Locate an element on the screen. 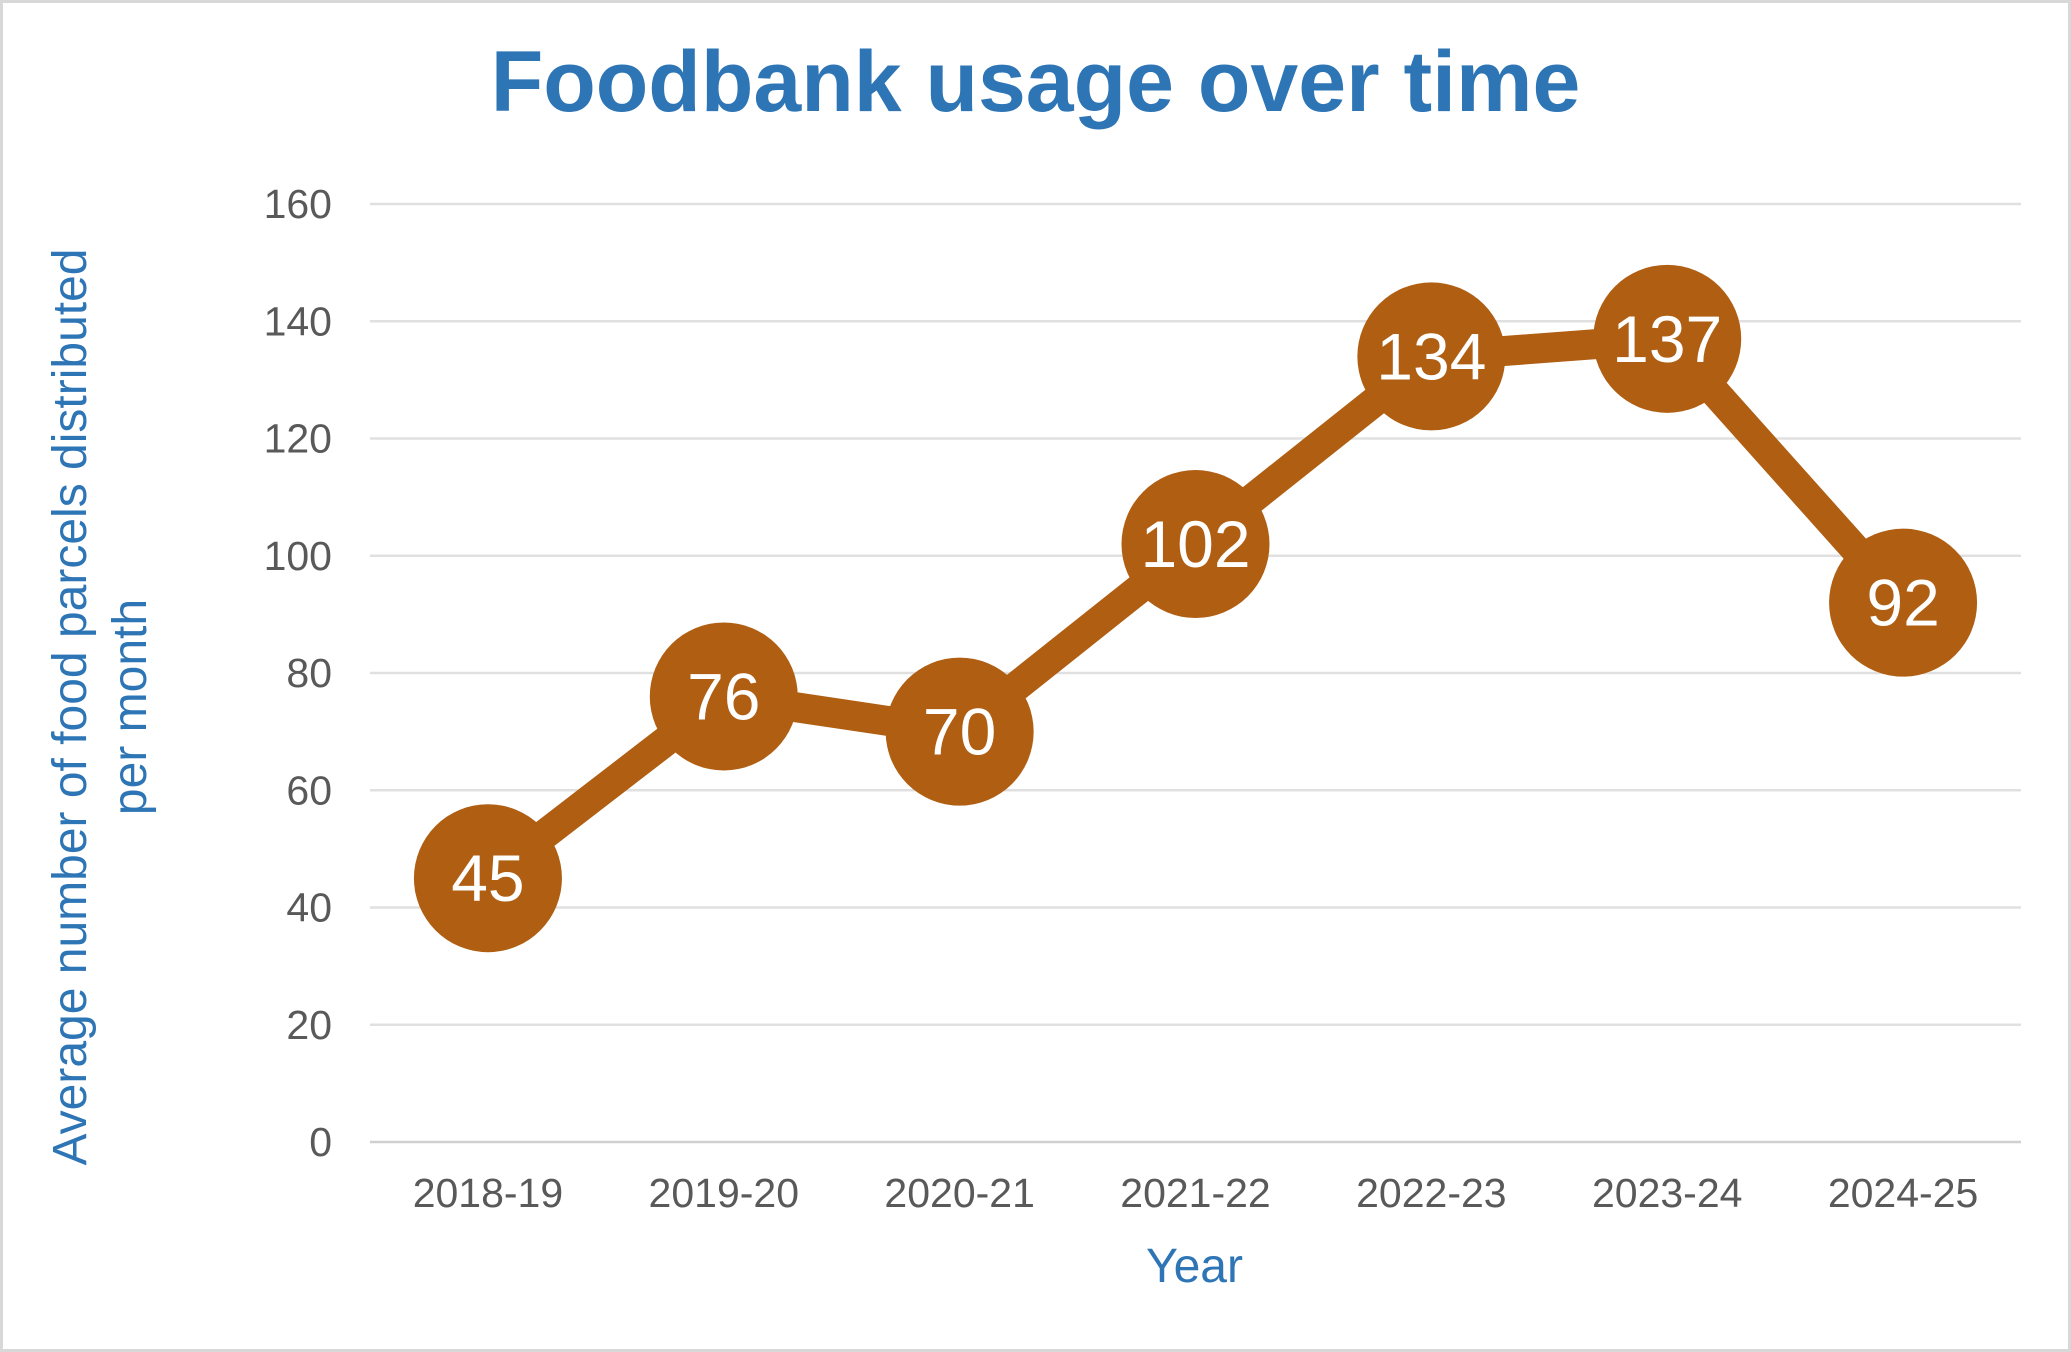 The height and width of the screenshot is (1352, 2071). data-point-label: 45 is located at coordinates (487, 878).